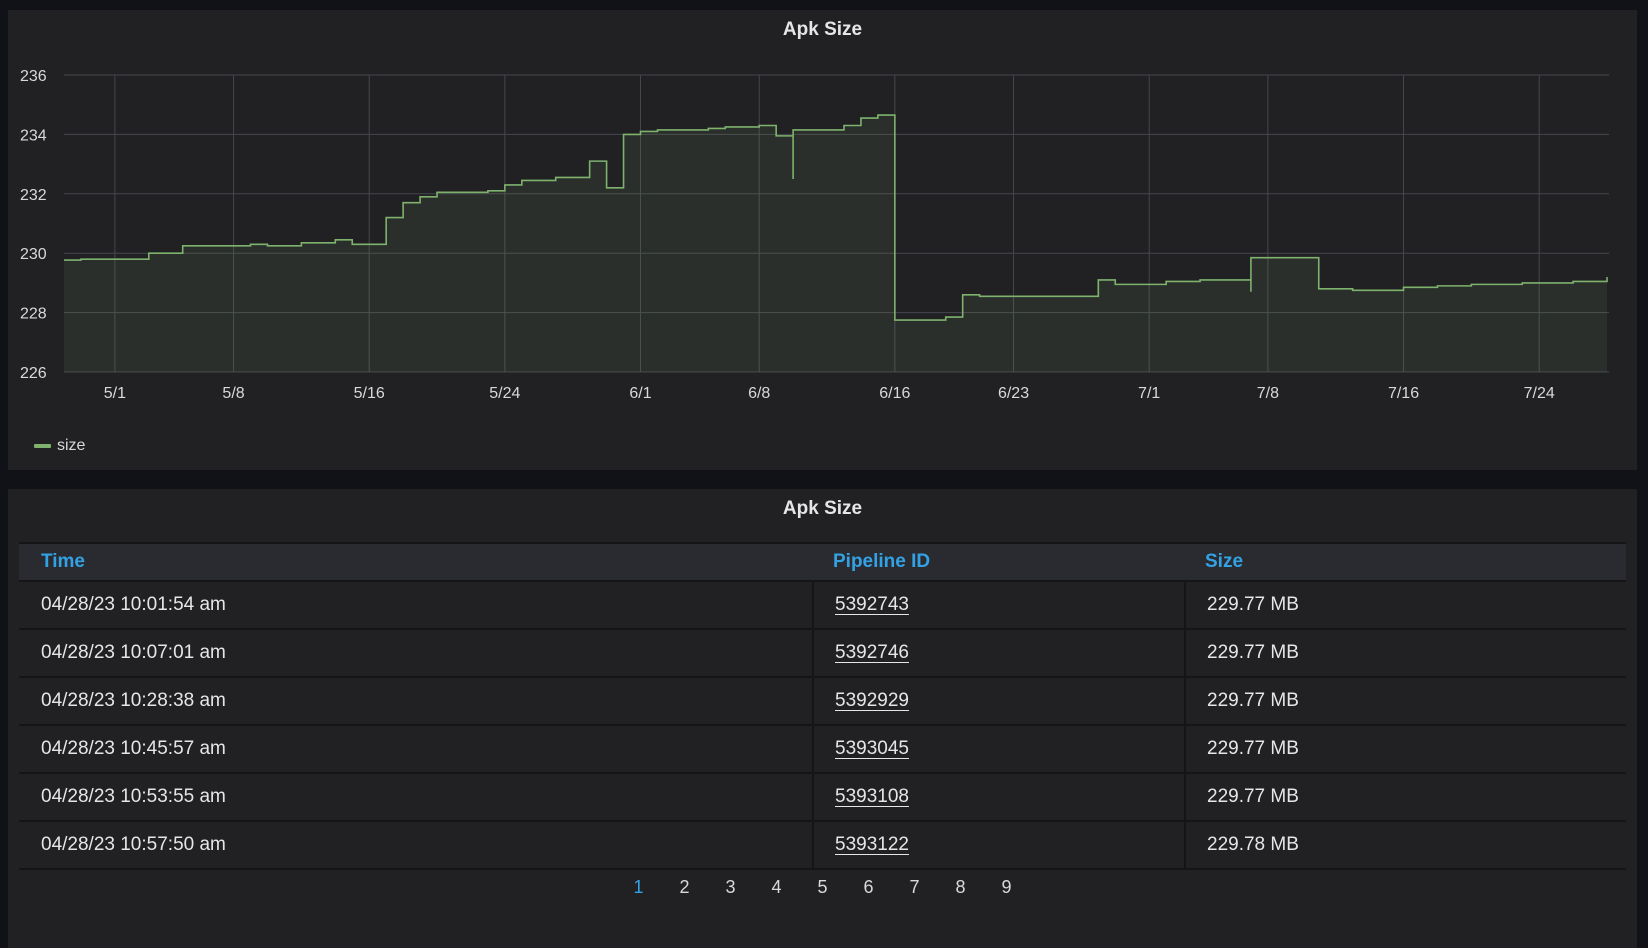  What do you see at coordinates (33, 135) in the screenshot?
I see `y-tick-label: 234` at bounding box center [33, 135].